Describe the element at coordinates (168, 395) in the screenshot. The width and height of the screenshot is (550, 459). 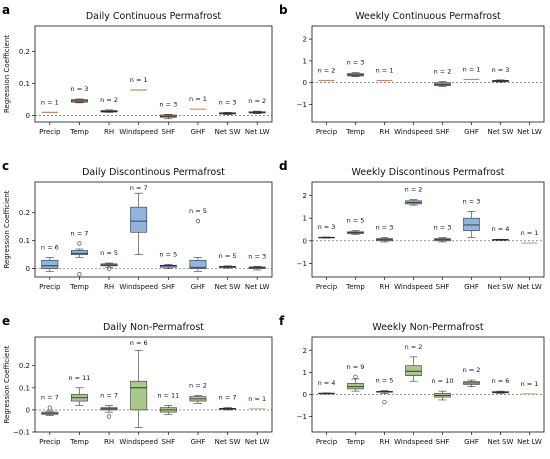
I see `n-label: n = 11` at that location.